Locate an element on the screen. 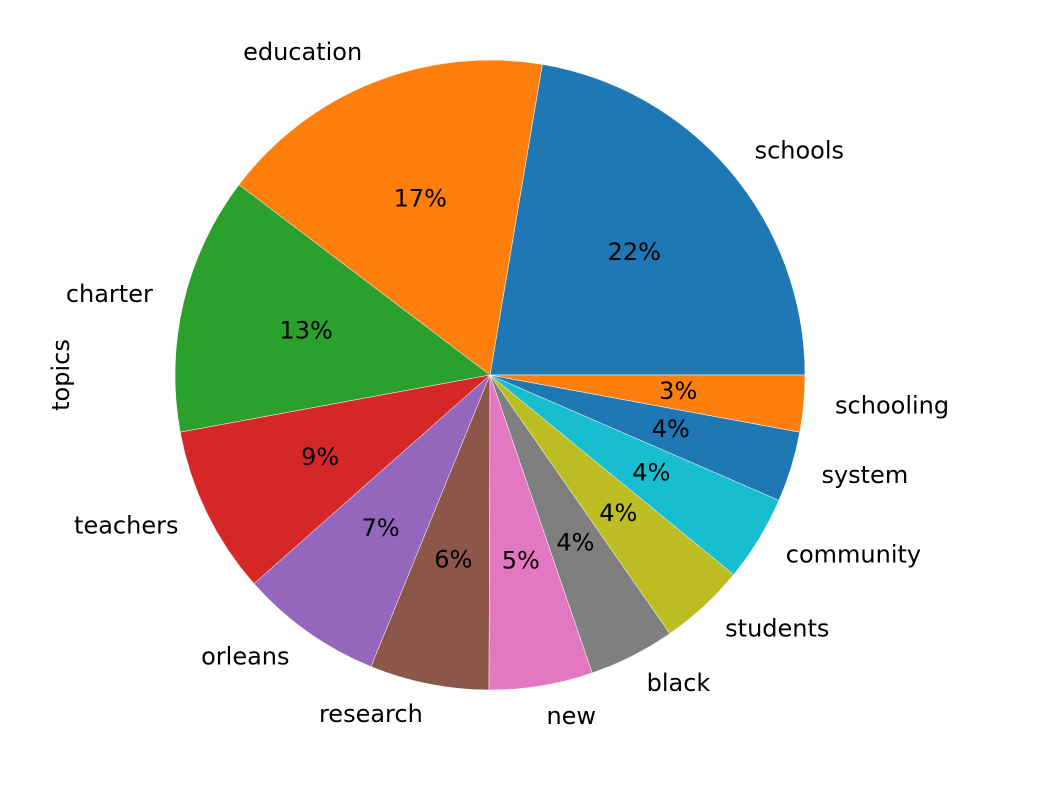 Image resolution: width=1040 pixels, height=792 pixels. category-label: orleans is located at coordinates (245, 657).